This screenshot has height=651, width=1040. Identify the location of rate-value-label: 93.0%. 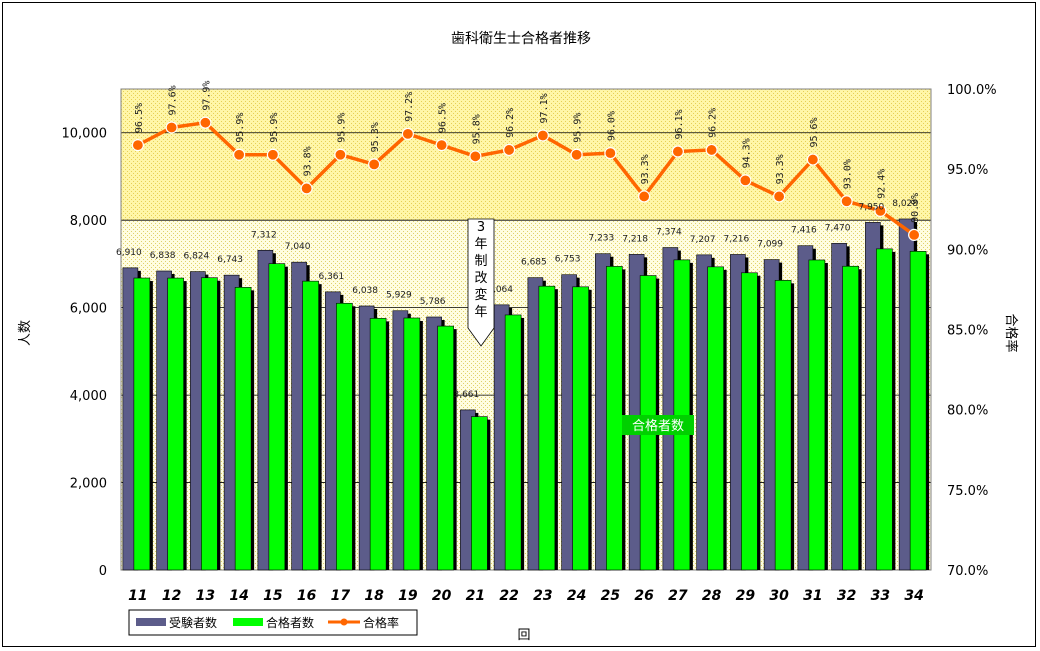
(848, 174).